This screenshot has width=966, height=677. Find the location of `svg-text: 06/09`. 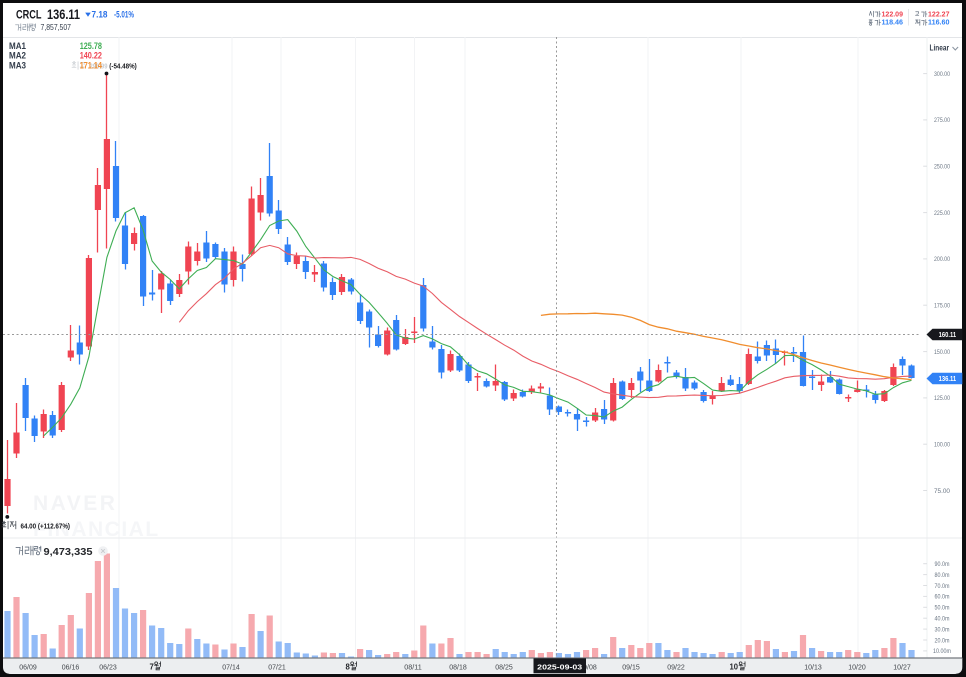

svg-text: 06/09 is located at coordinates (28, 666).